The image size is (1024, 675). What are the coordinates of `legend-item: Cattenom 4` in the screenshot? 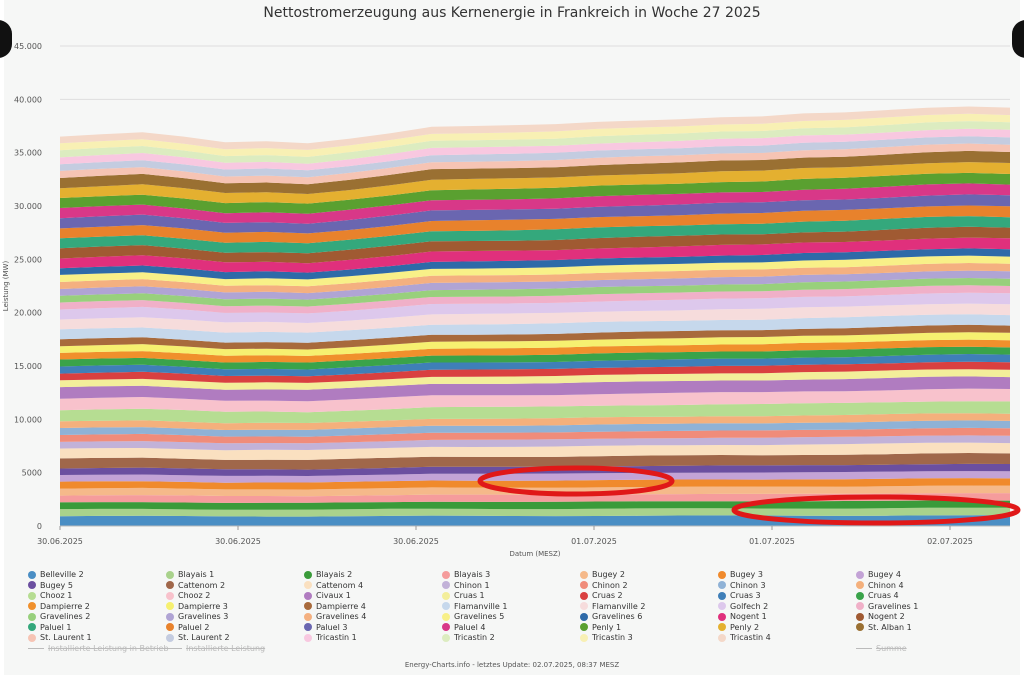 It's located at (333, 585).